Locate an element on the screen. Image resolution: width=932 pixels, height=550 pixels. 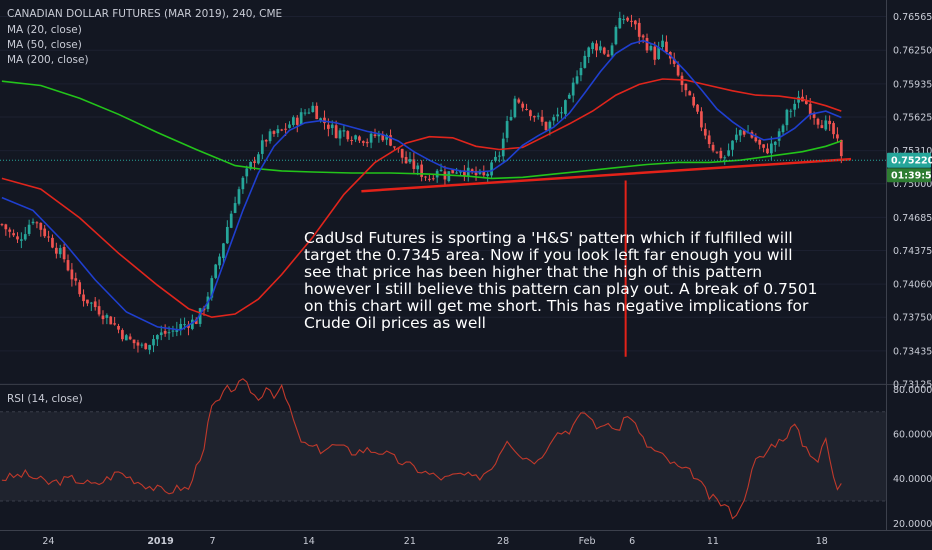
date-tick-label: Feb is located at coordinates (587, 541).